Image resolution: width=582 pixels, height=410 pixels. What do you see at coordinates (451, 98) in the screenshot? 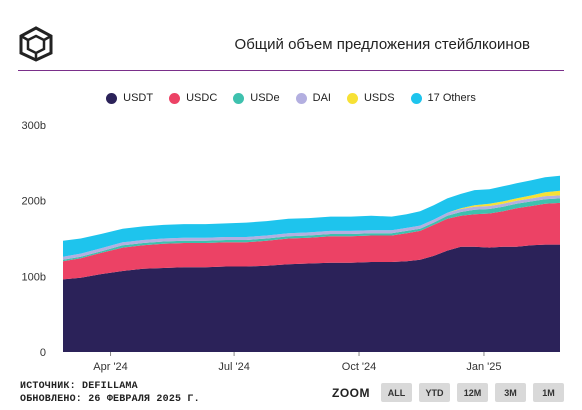
I see `legend-label: 17 Others` at bounding box center [451, 98].